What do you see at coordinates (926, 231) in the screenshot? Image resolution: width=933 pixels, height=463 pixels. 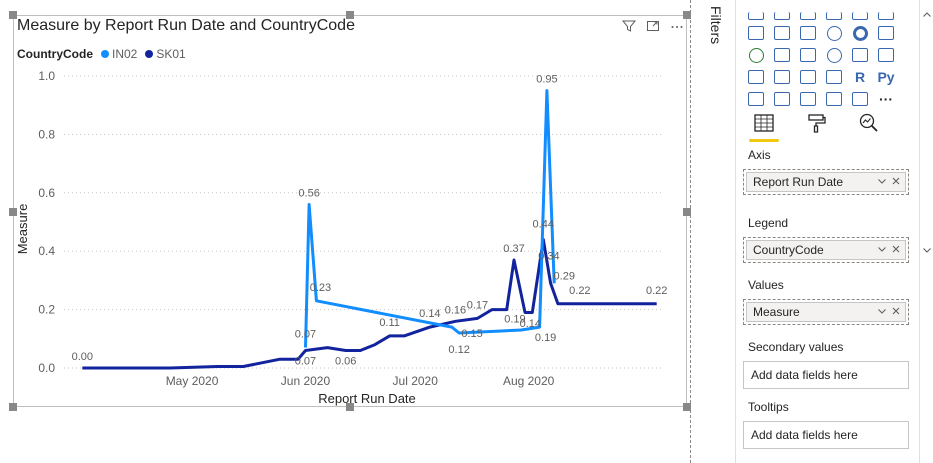 I see `pane-scrollbar` at bounding box center [926, 231].